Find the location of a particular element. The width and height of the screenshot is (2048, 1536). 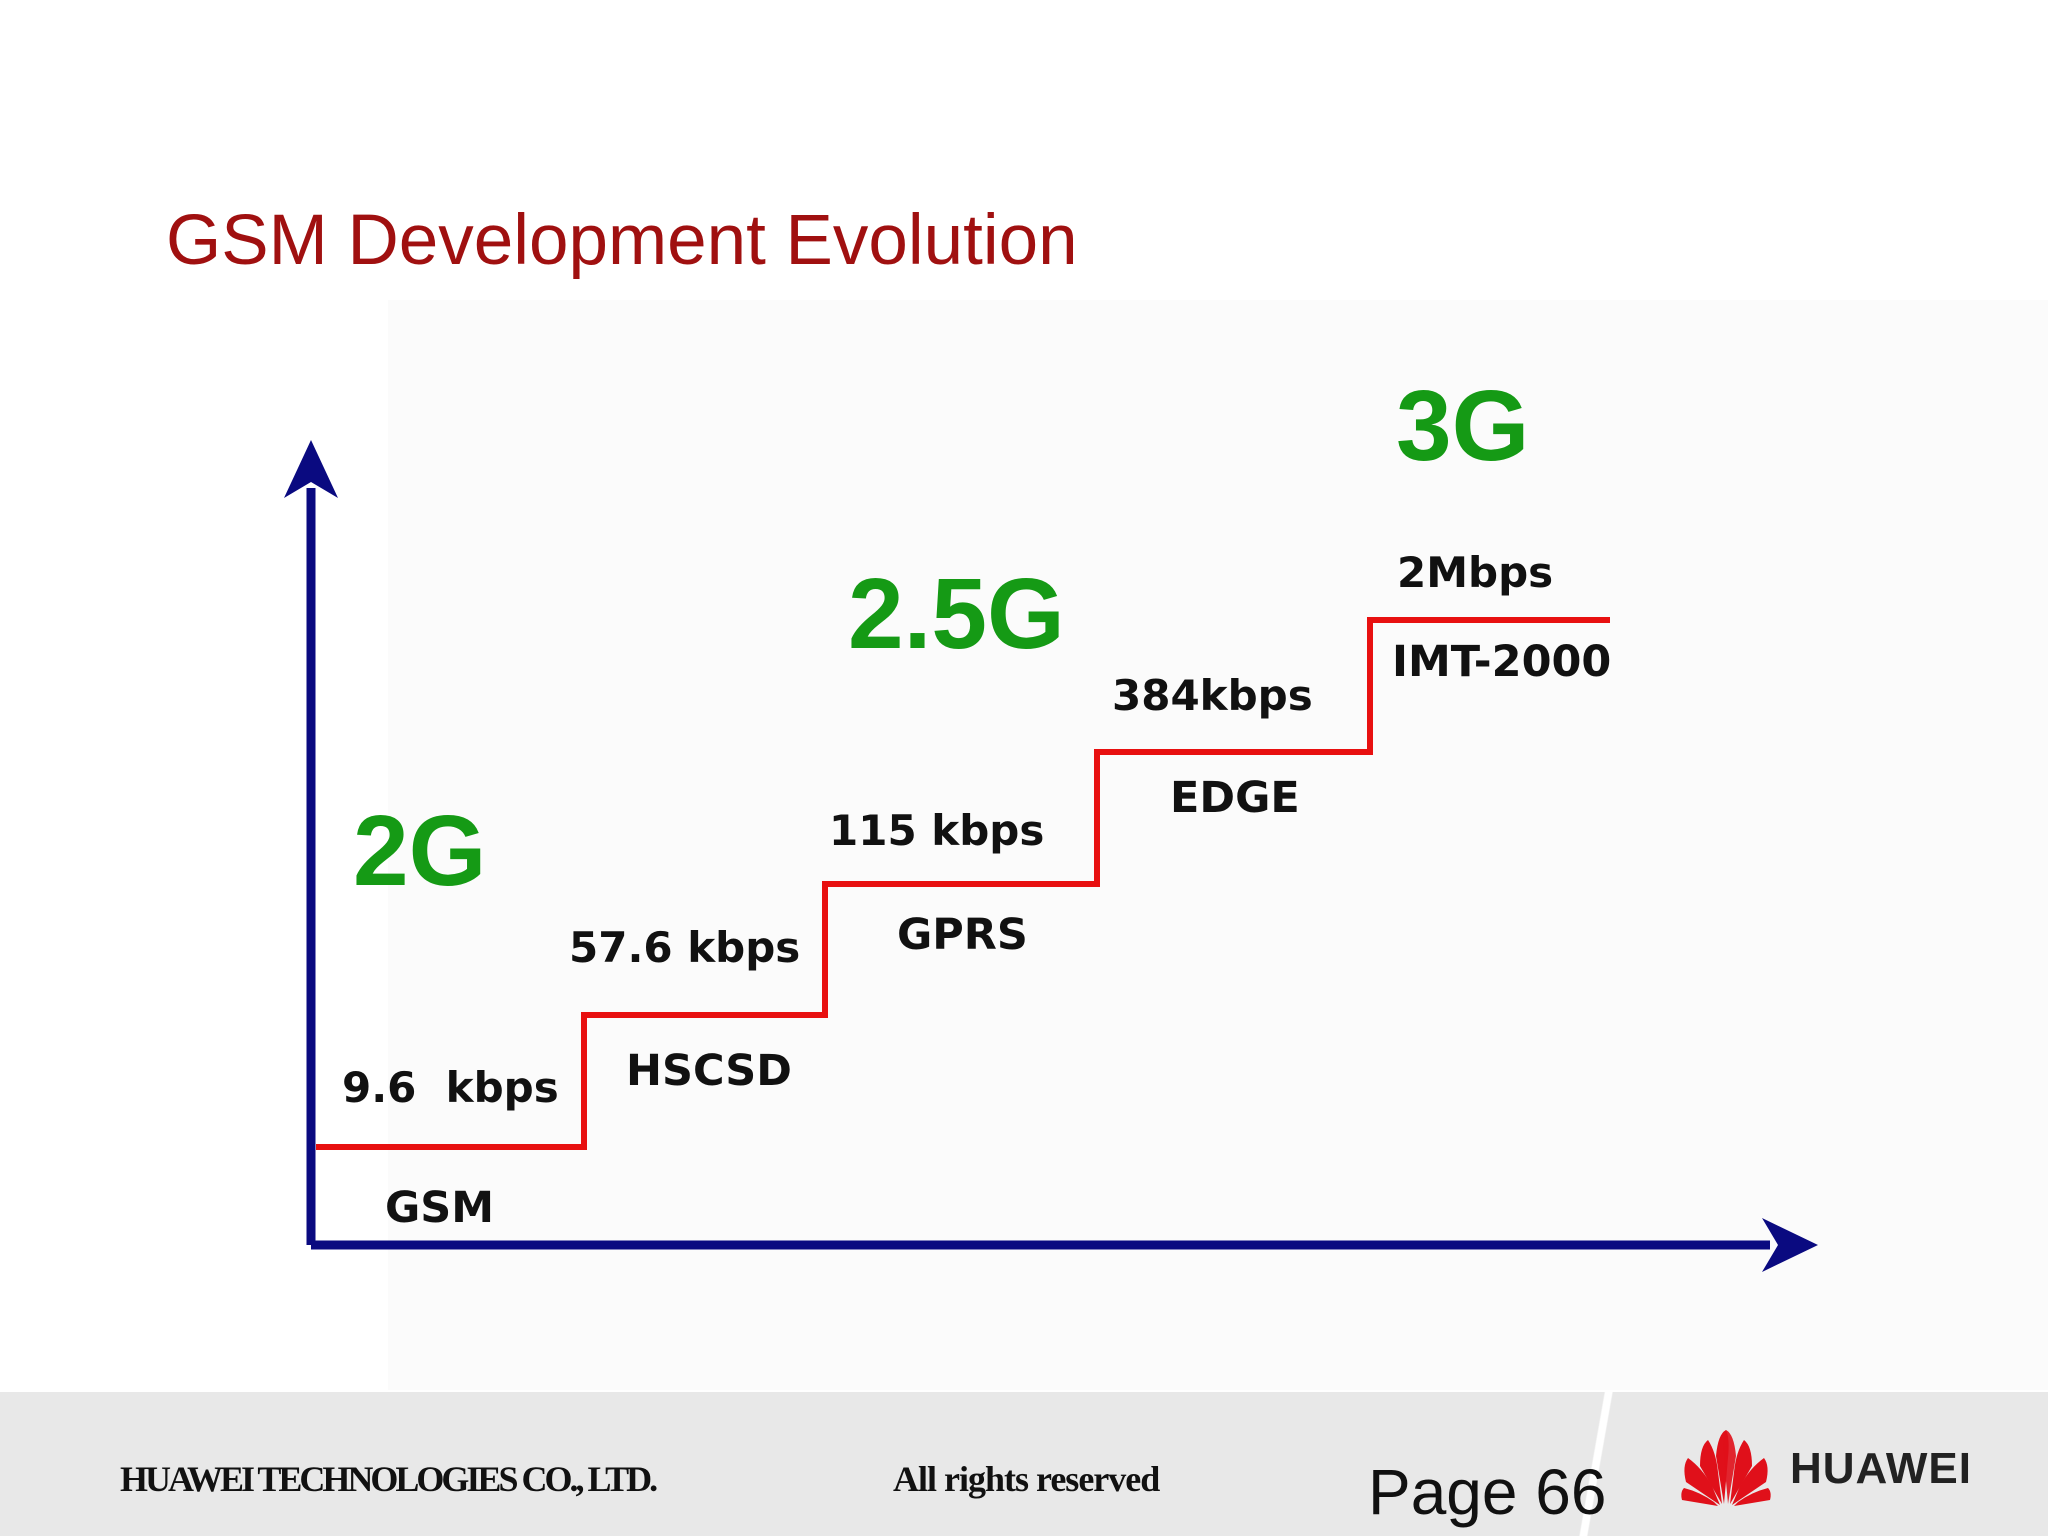

footer-company: HUAWEI TECHNOLOGIES CO., LTD. is located at coordinates (389, 1479).